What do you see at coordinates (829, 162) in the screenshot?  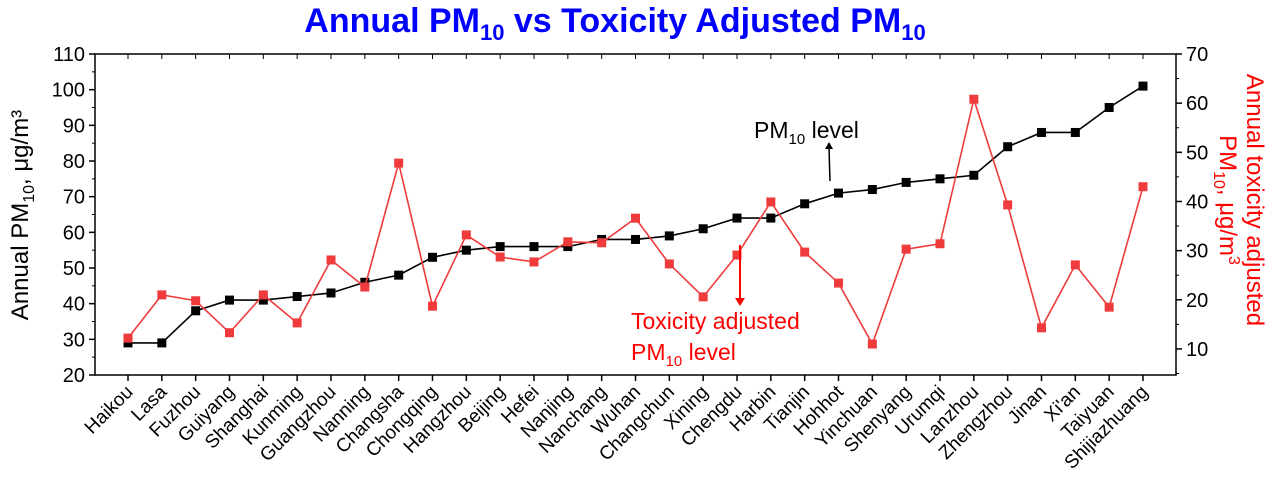 I see `annotation-pm10-arrow` at bounding box center [829, 162].